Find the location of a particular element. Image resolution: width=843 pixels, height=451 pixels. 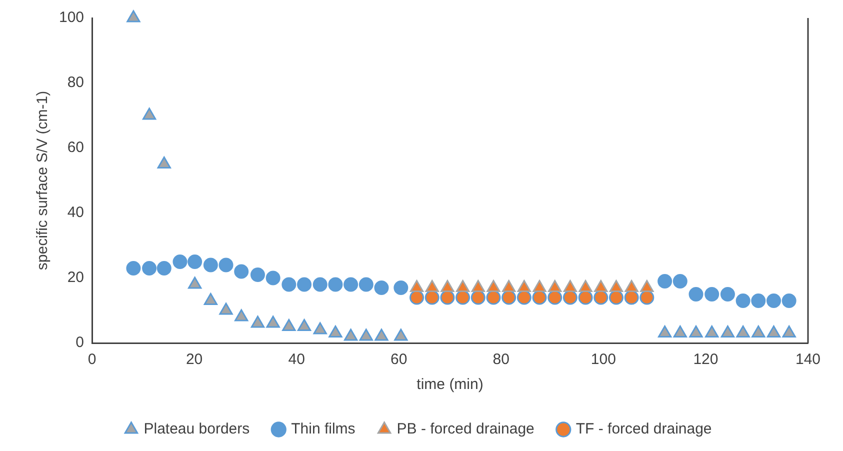

y-tick-label: 0 is located at coordinates (80, 343).